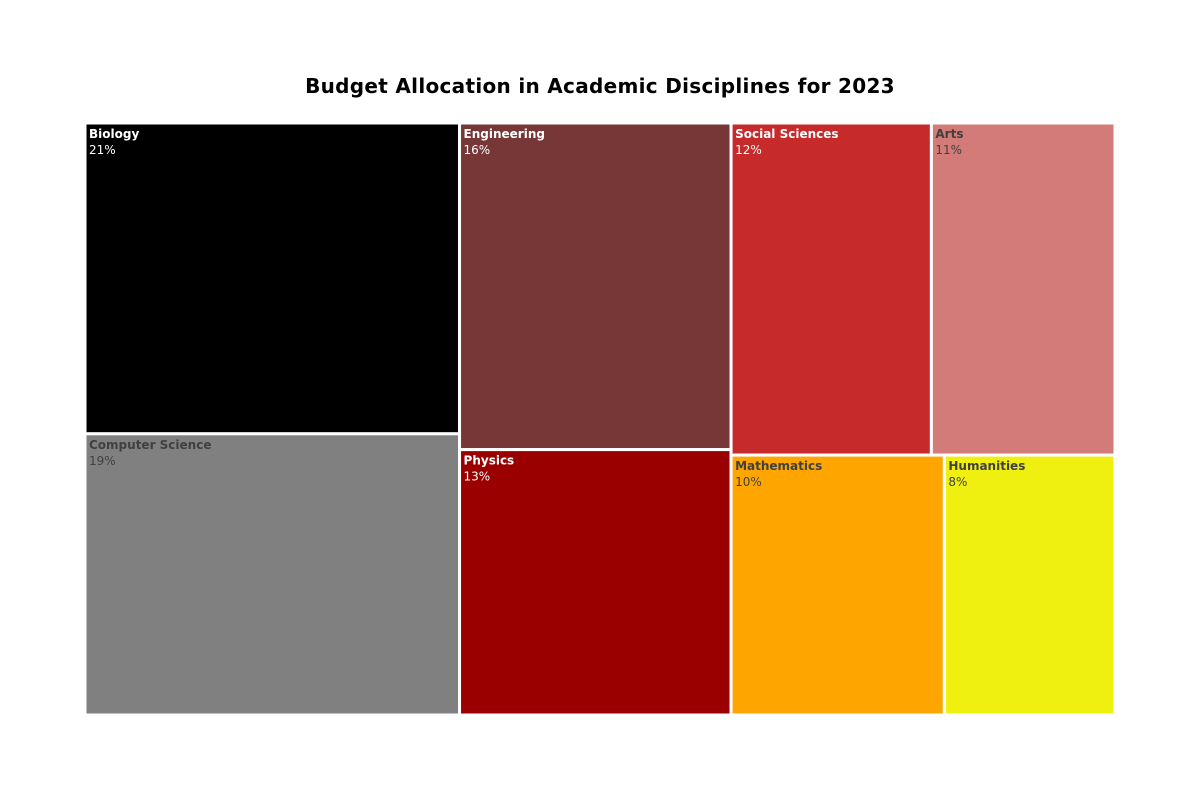  Describe the element at coordinates (102, 150) in the screenshot. I see `tile-value-biology: 21%` at that location.